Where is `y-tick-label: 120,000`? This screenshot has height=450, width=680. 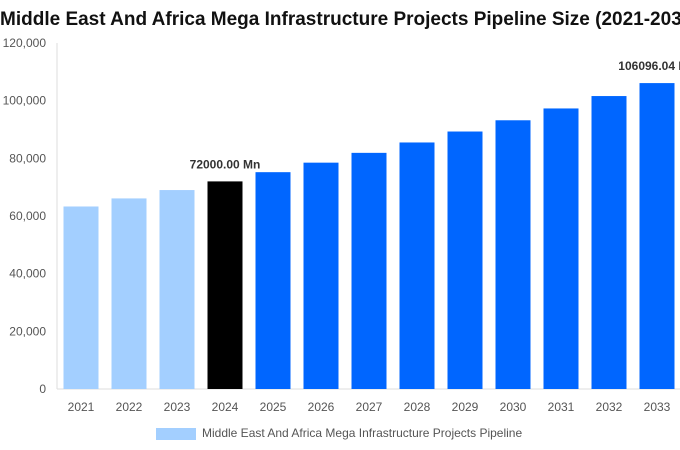
y-tick-label: 120,000 is located at coordinates (25, 43).